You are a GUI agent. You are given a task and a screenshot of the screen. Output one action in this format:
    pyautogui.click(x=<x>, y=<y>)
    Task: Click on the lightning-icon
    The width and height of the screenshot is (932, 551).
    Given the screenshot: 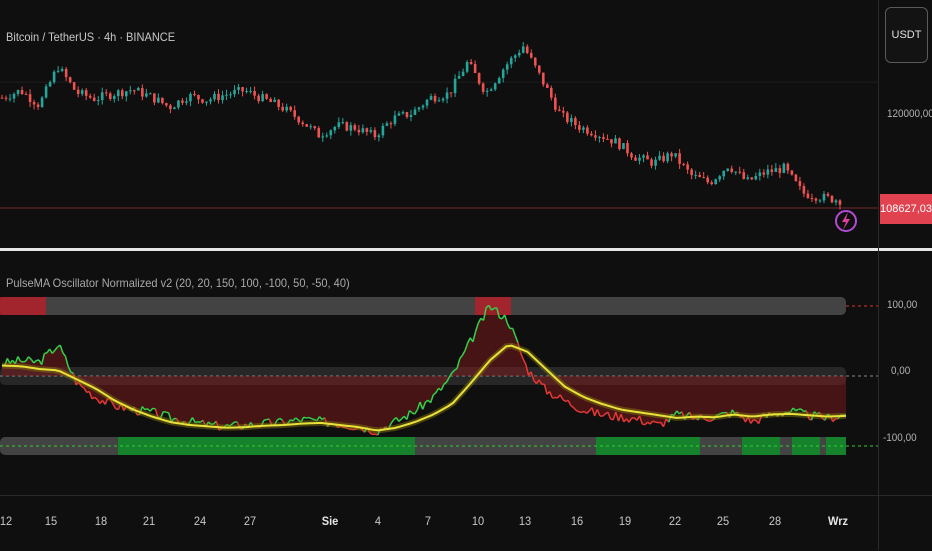 What is the action you would take?
    pyautogui.click(x=846, y=221)
    